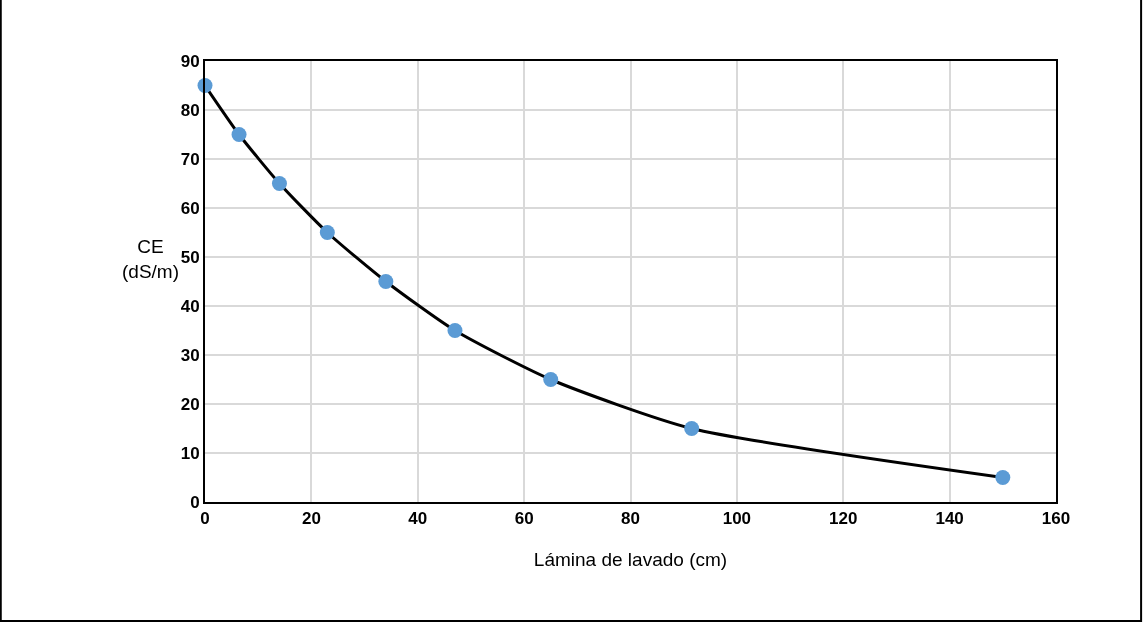 Image resolution: width=1144 pixels, height=623 pixels. Describe the element at coordinates (311, 519) in the screenshot. I see `x-tick-label: 20` at that location.